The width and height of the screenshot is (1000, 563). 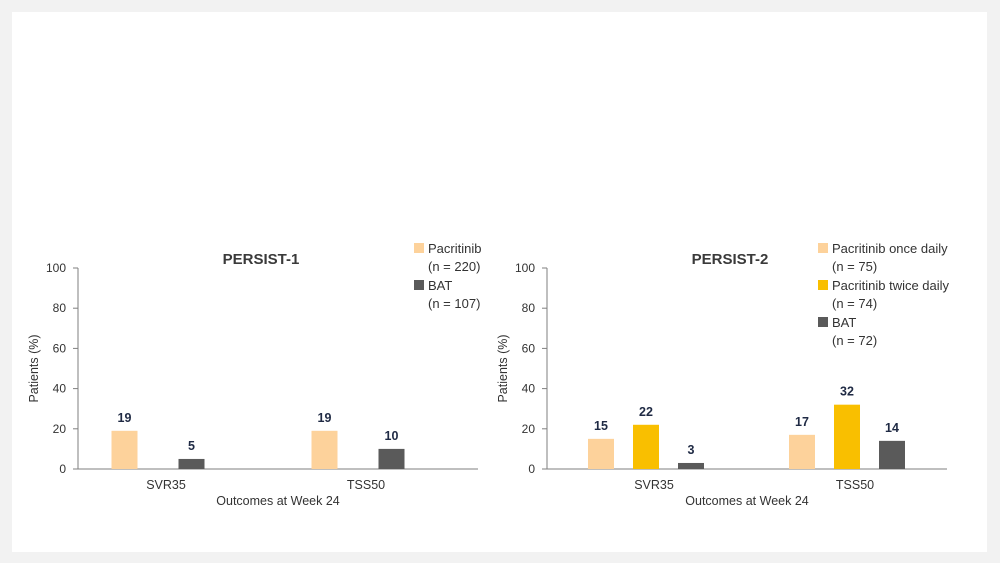 What do you see at coordinates (892, 428) in the screenshot?
I see `data-label: 14` at bounding box center [892, 428].